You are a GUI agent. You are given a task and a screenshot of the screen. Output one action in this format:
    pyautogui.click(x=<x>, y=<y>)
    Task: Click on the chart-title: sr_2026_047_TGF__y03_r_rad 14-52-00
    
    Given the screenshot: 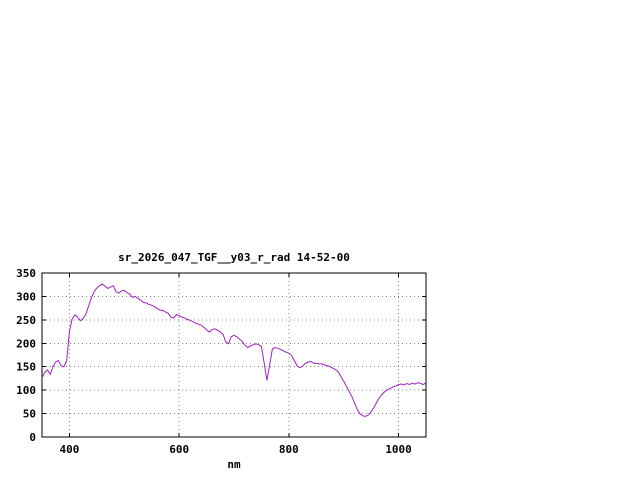 What is the action you would take?
    pyautogui.click(x=234, y=257)
    